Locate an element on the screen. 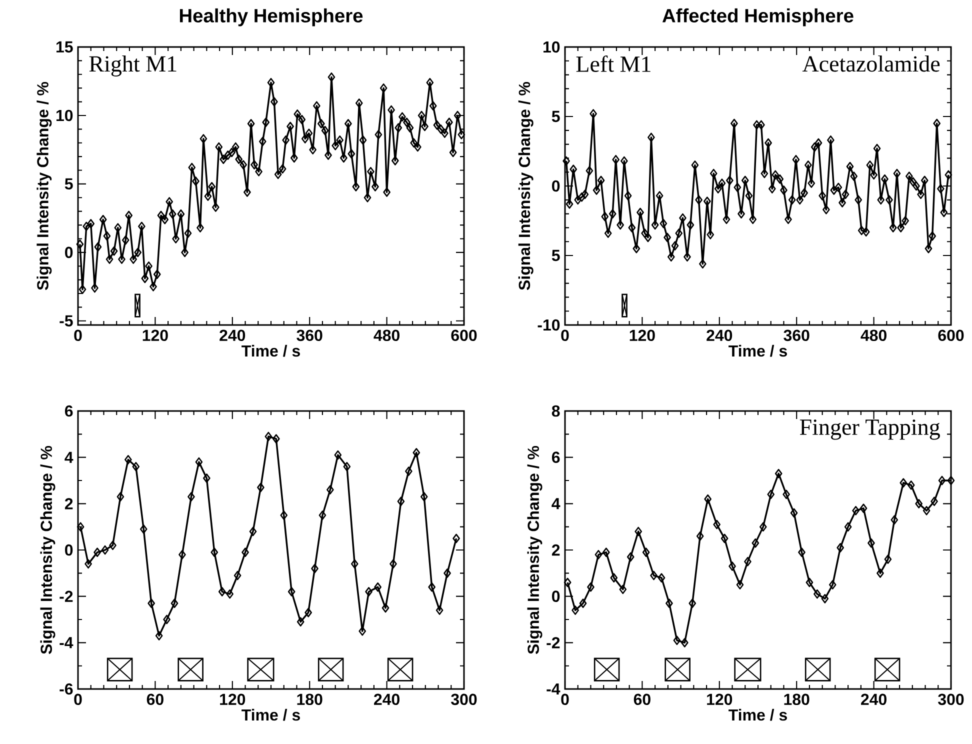 The width and height of the screenshot is (972, 744). x-tick-label: 600 is located at coordinates (951, 336).